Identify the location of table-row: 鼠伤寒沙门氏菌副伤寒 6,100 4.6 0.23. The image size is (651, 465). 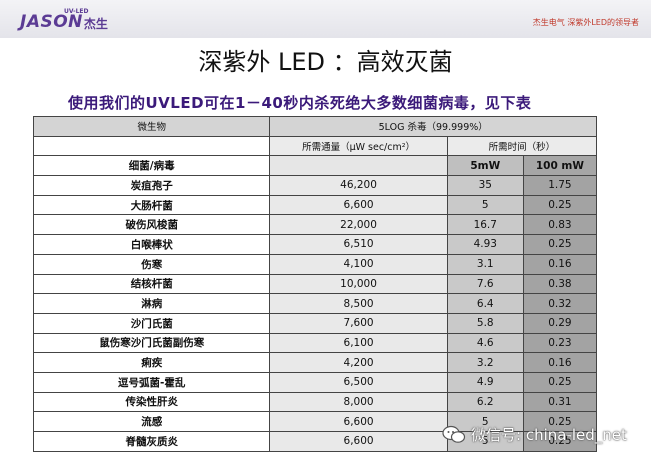
(315, 343).